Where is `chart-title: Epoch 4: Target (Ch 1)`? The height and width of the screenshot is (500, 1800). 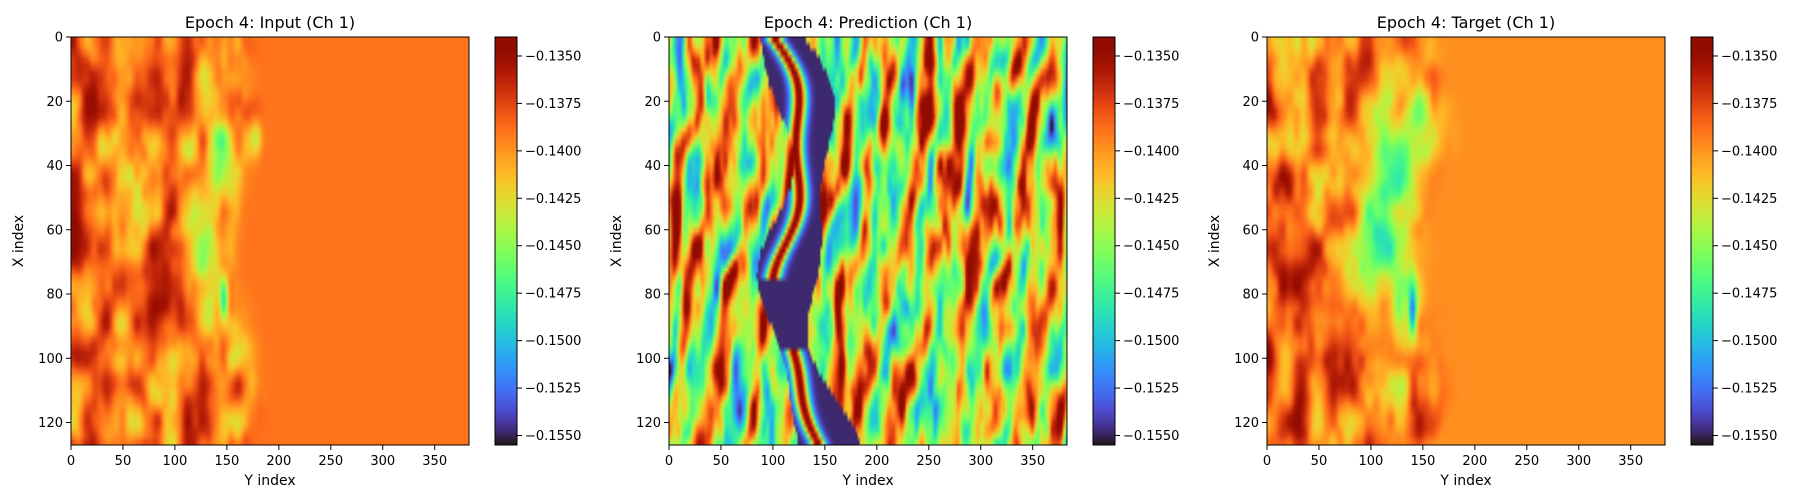
chart-title: Epoch 4: Target (Ch 1) is located at coordinates (1466, 22).